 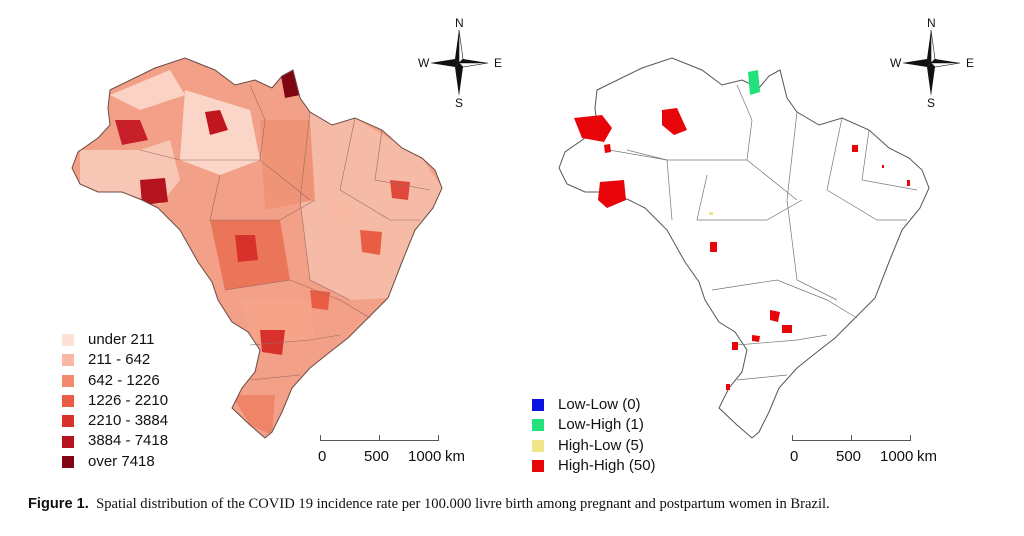 I want to click on legend-item: 2210 - 3884, so click(x=115, y=421).